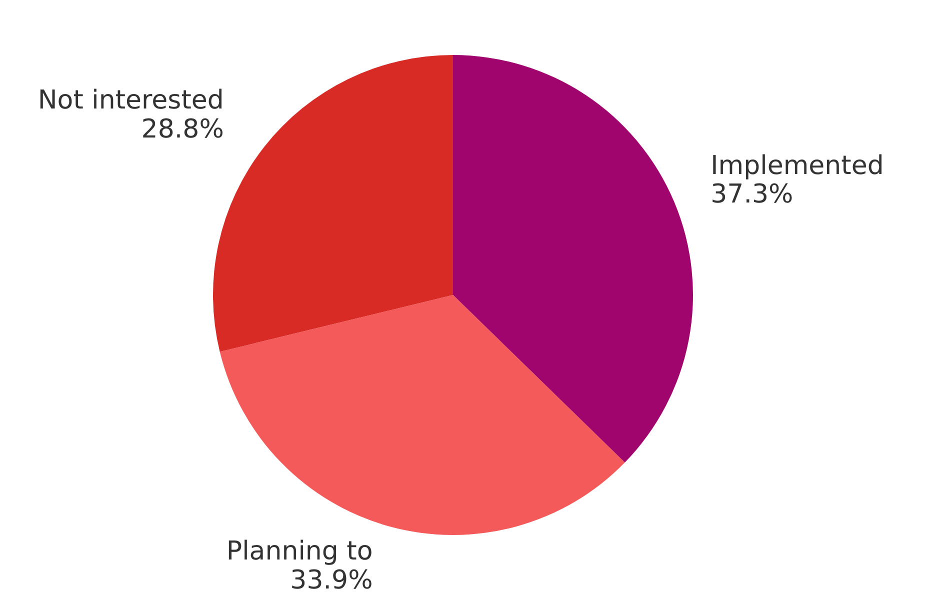 The height and width of the screenshot is (604, 928). I want to click on data-label: 37.3%, so click(752, 195).